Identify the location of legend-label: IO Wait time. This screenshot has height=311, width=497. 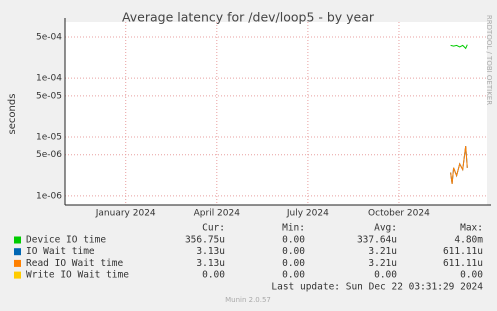
(60, 251).